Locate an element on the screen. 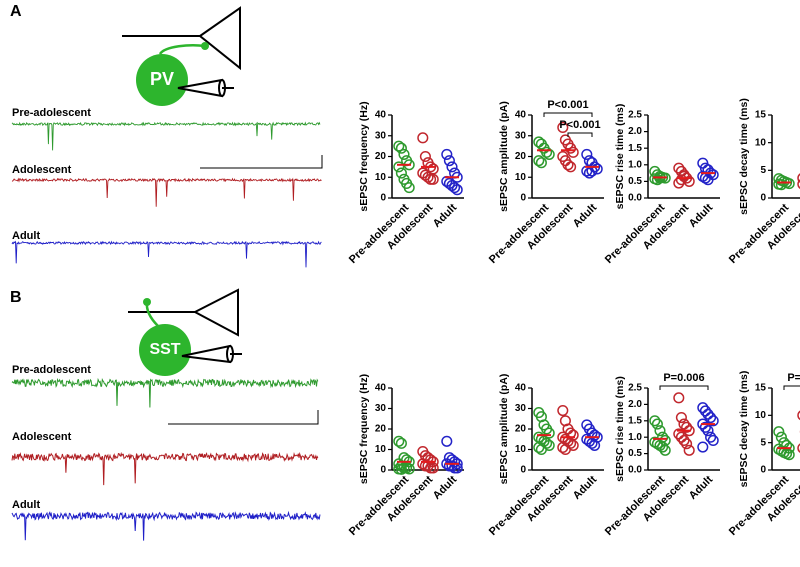 The height and width of the screenshot is (567, 800). y-axis-label: sEPSC rise time (ms) is located at coordinates (620, 157).